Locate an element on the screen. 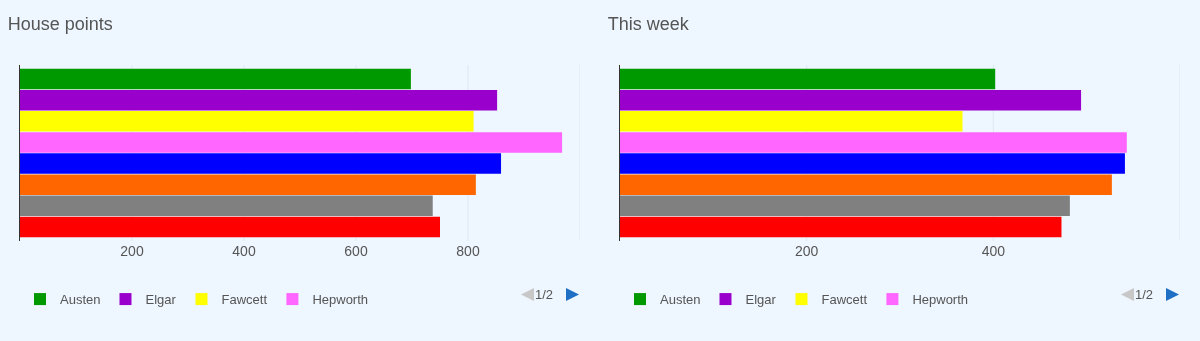 The image size is (1200, 341). chart-title: This week is located at coordinates (648, 24).